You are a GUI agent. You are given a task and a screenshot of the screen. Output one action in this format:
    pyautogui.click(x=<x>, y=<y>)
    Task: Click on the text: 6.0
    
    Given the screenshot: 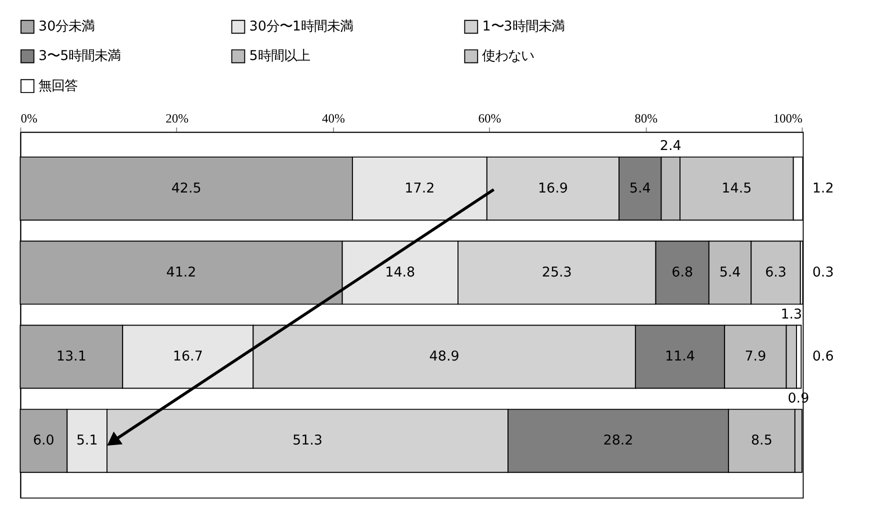 What is the action you would take?
    pyautogui.click(x=43, y=440)
    